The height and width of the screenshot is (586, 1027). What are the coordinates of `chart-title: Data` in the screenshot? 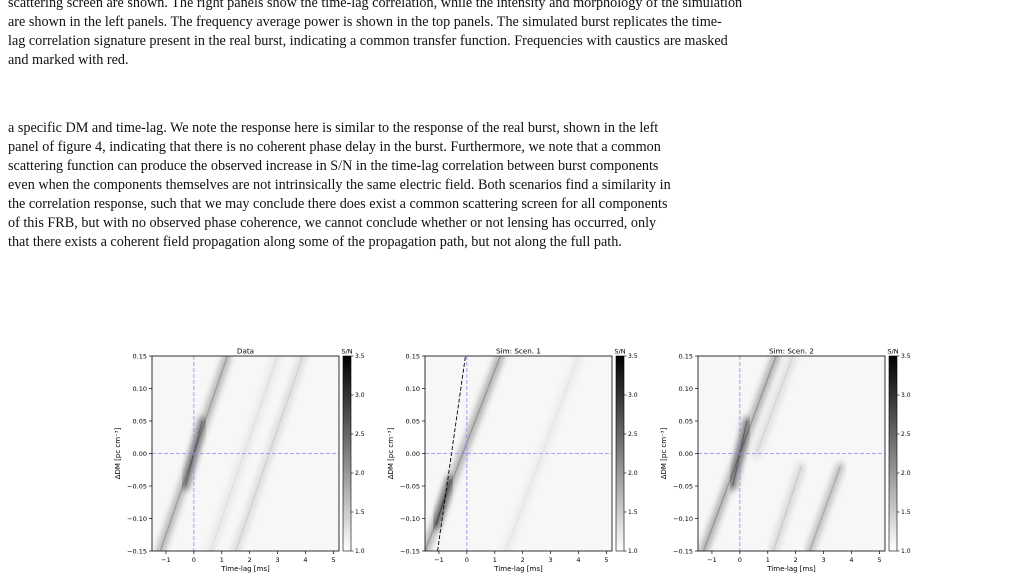 It's located at (245, 351).